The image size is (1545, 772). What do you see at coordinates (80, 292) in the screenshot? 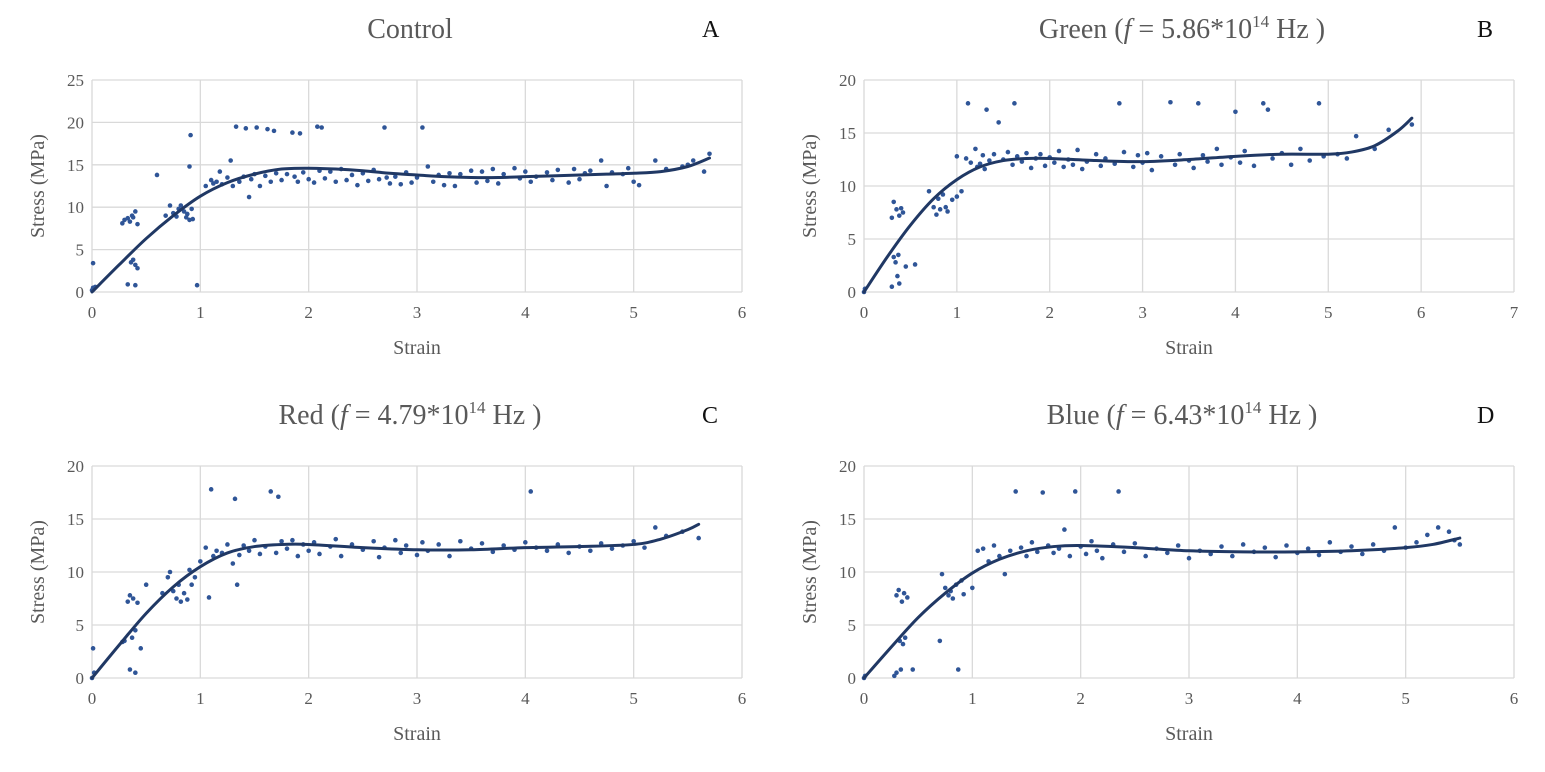
I see `y-tick-label: 0` at bounding box center [80, 292].